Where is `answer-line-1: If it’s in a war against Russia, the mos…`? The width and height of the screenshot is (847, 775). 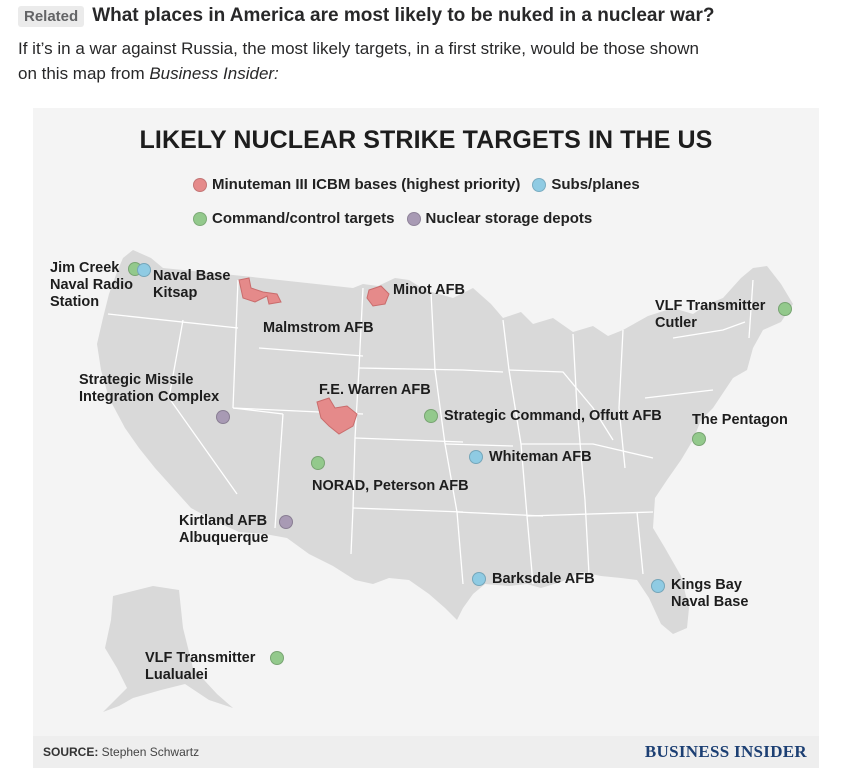 answer-line-1: If it’s in a war against Russia, the mos… is located at coordinates (358, 48).